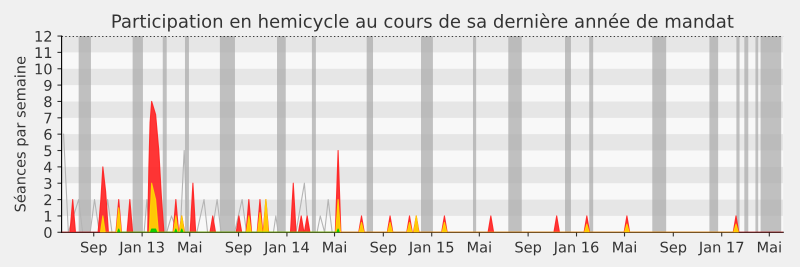 The height and width of the screenshot is (267, 800). Describe the element at coordinates (48, 85) in the screenshot. I see `y-tick-label: 9` at that location.